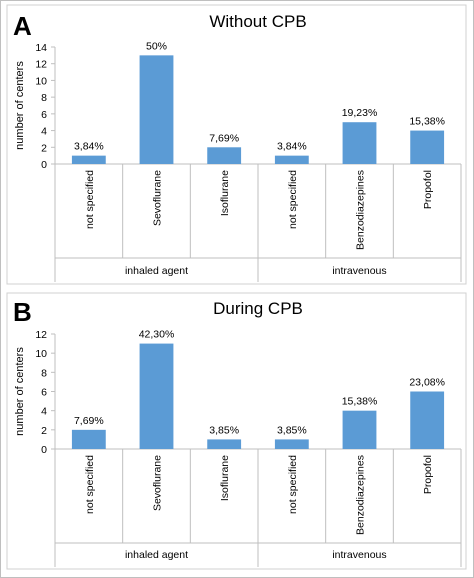  What do you see at coordinates (41, 48) in the screenshot?
I see `y-tick-label: 14` at bounding box center [41, 48].